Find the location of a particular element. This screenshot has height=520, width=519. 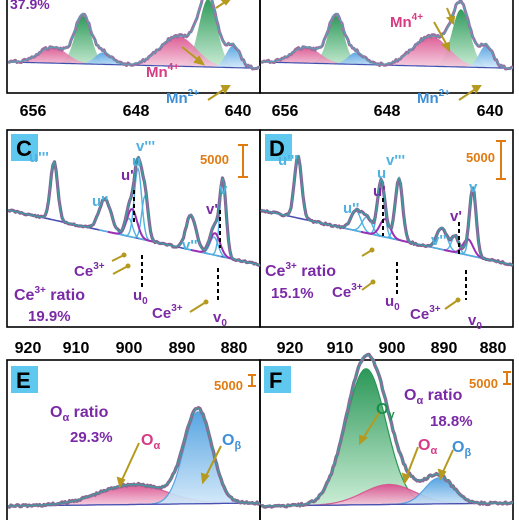

o-fit-envelope is located at coordinates (387, 430).